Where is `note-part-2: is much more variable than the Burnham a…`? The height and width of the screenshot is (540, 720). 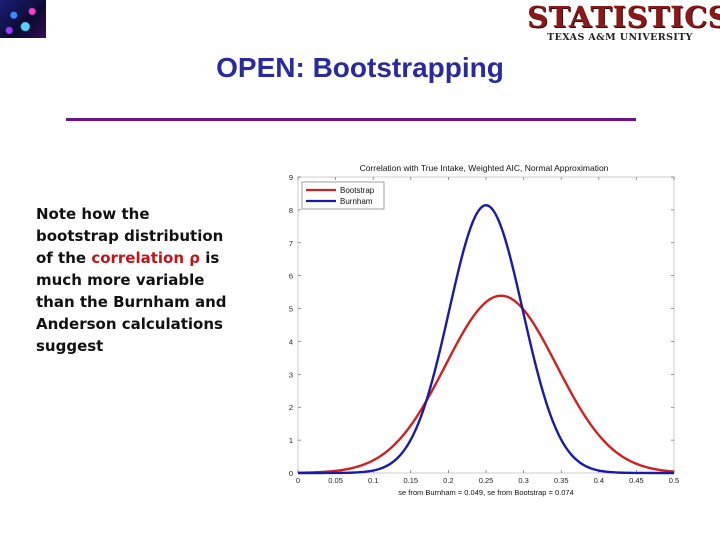
note-part-2: is much more variable than the Burnham a… is located at coordinates (131, 302).